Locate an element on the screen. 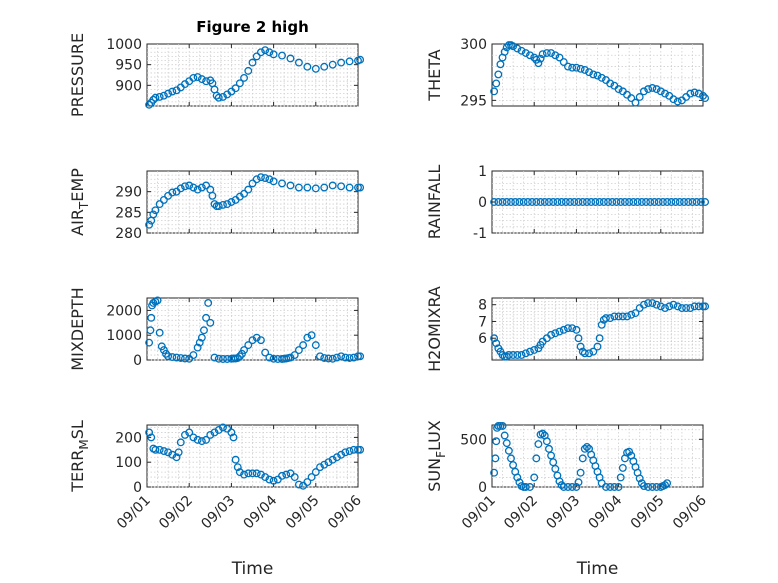 This screenshot has height=583, width=778. y-tick-label: 8 is located at coordinates (482, 306).